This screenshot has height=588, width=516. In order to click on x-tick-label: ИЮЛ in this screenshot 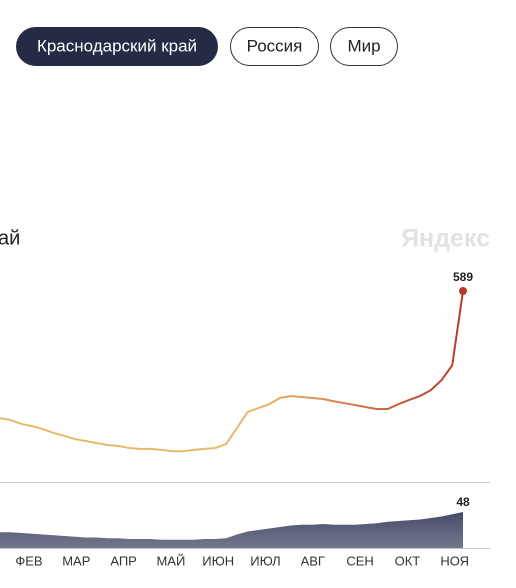, I will do `click(265, 560)`.